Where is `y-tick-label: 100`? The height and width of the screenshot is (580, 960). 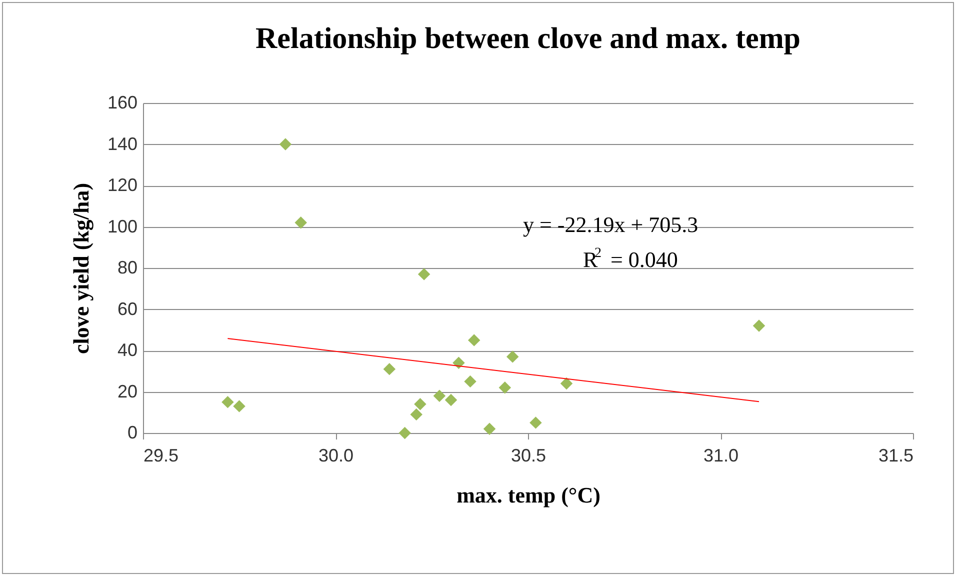
y-tick-label: 100 is located at coordinates (122, 226).